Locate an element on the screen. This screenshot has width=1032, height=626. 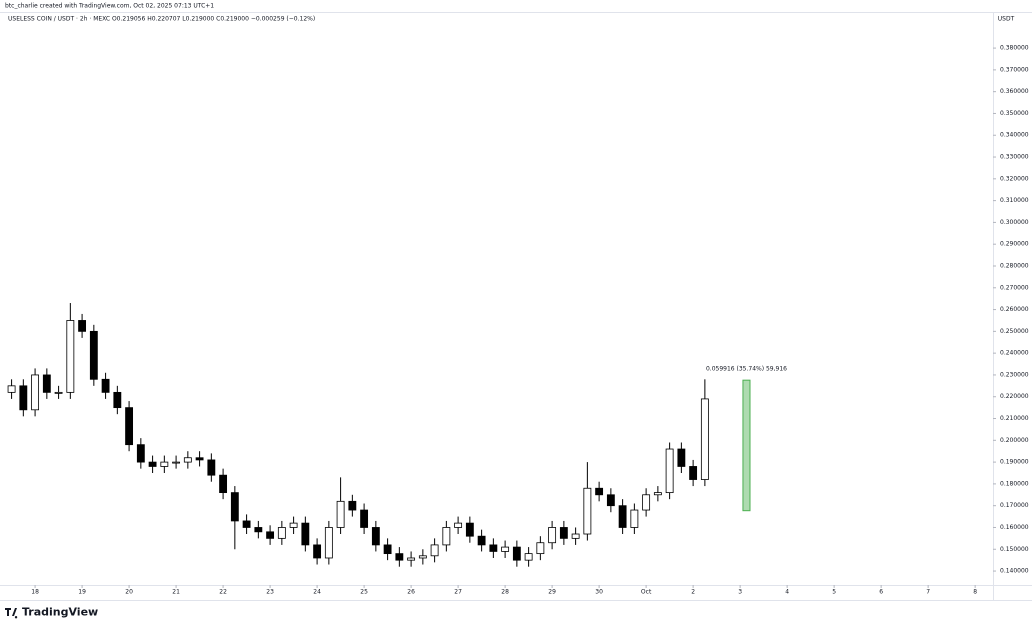
x-tick-label: 29 is located at coordinates (552, 592).